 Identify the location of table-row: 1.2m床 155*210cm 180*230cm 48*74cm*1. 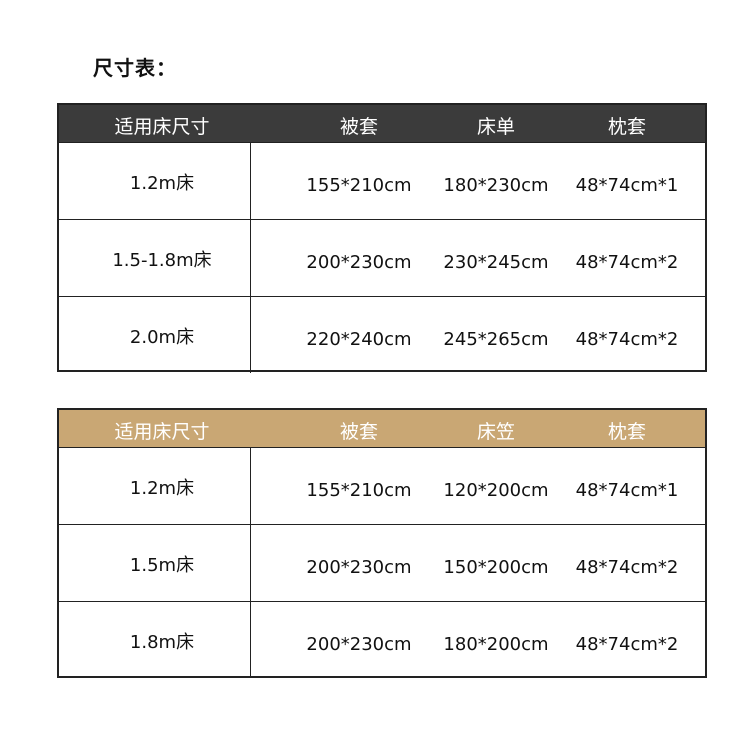
(382, 180).